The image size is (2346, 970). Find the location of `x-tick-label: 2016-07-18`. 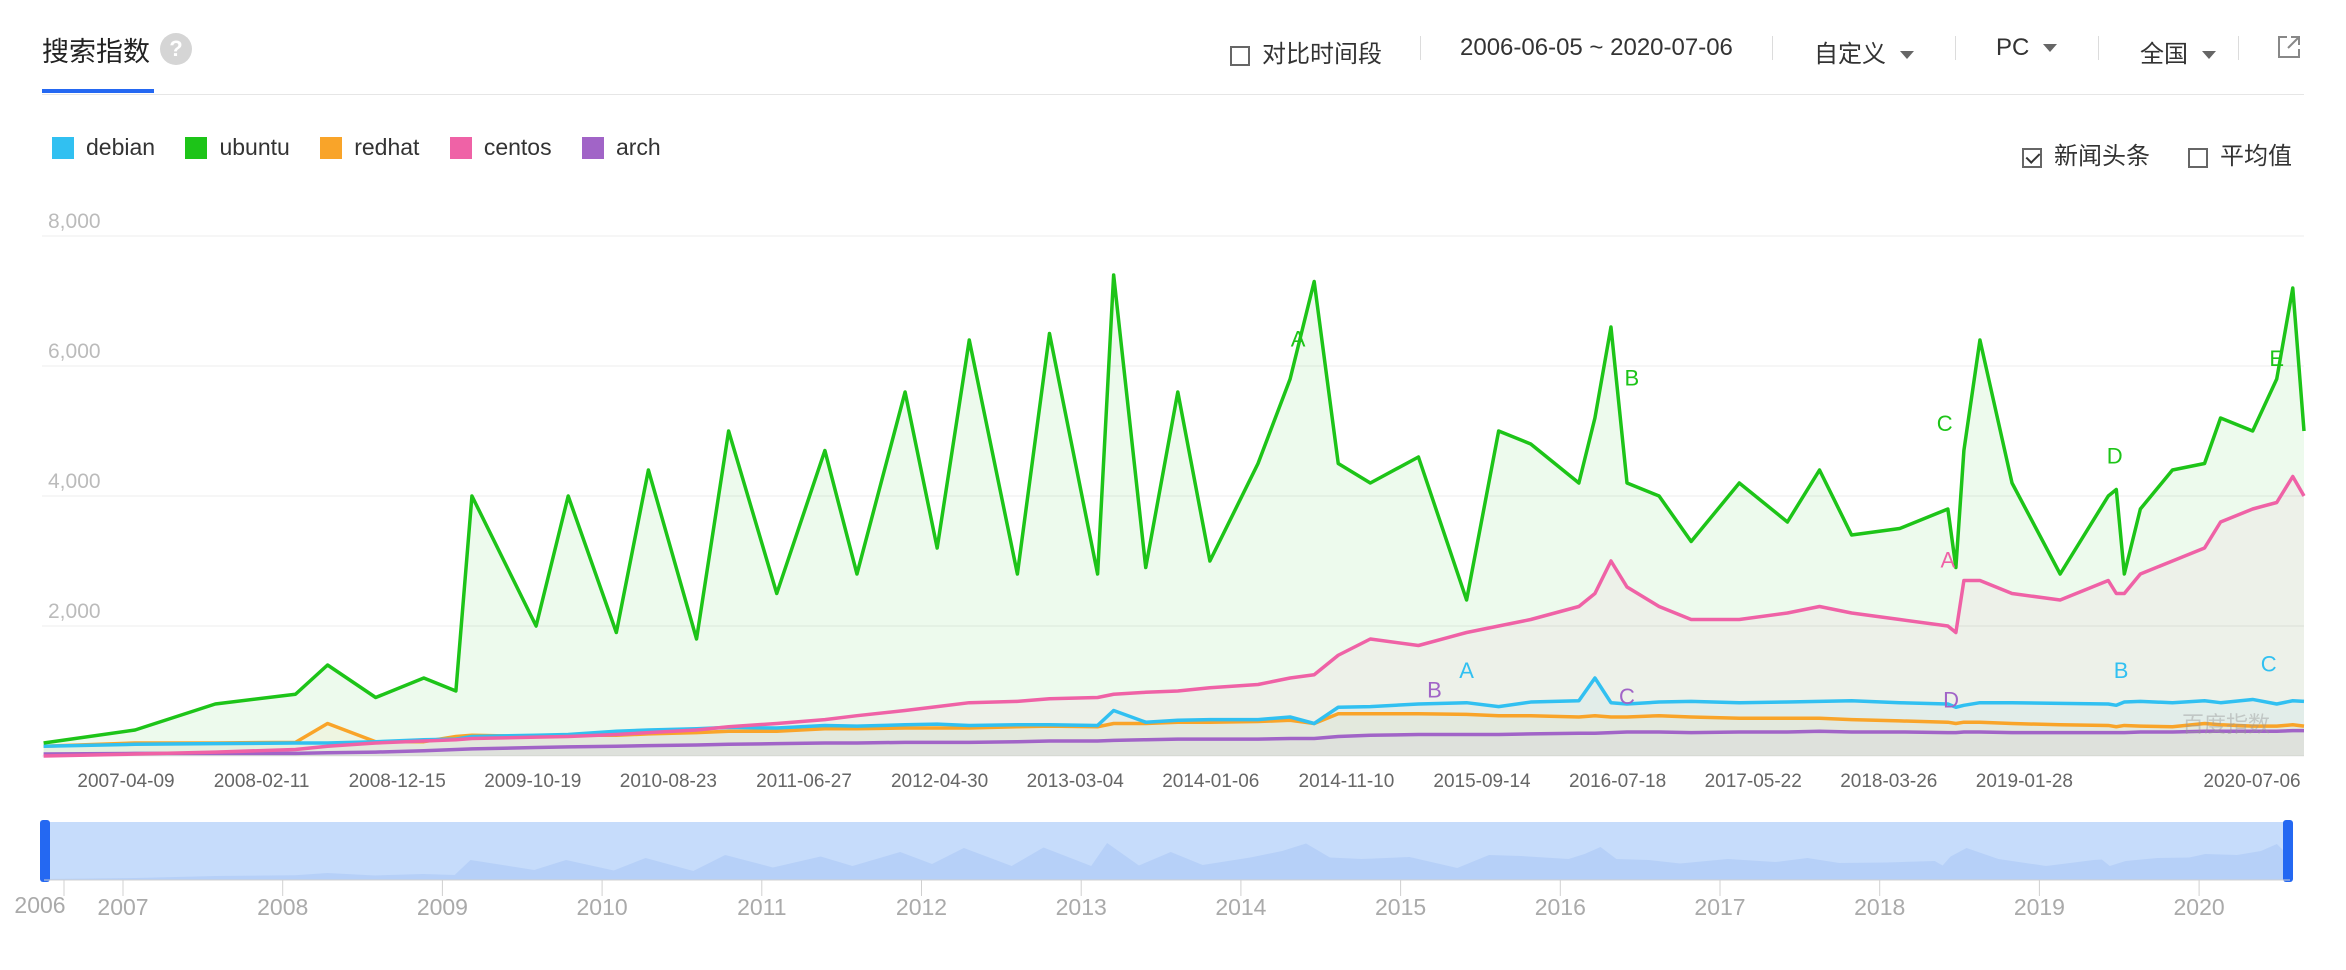

x-tick-label: 2016-07-18 is located at coordinates (1617, 781).